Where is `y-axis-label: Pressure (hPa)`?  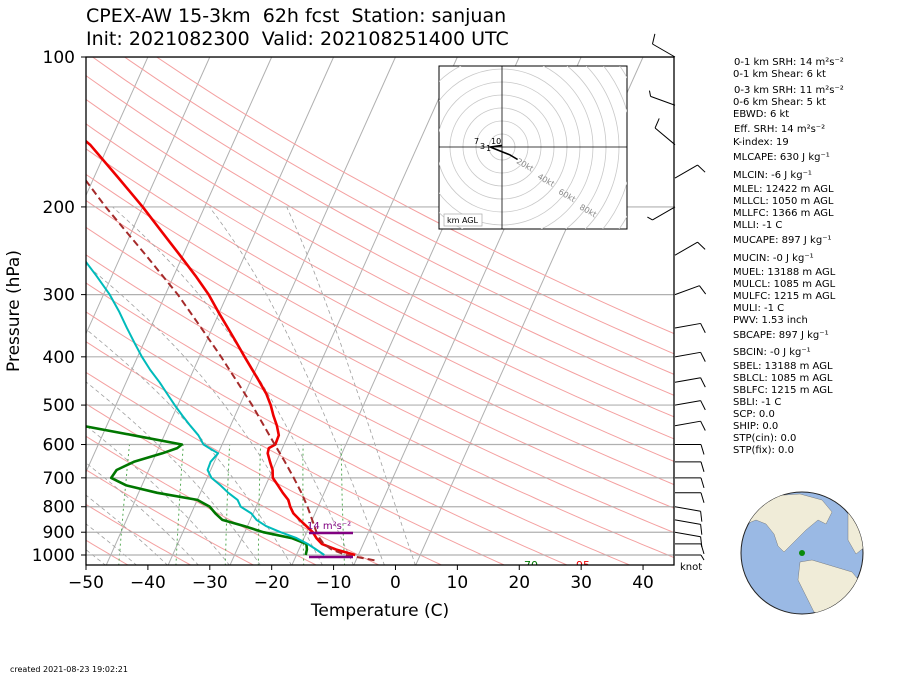 y-axis-label: Pressure (hPa) is located at coordinates (14, 311).